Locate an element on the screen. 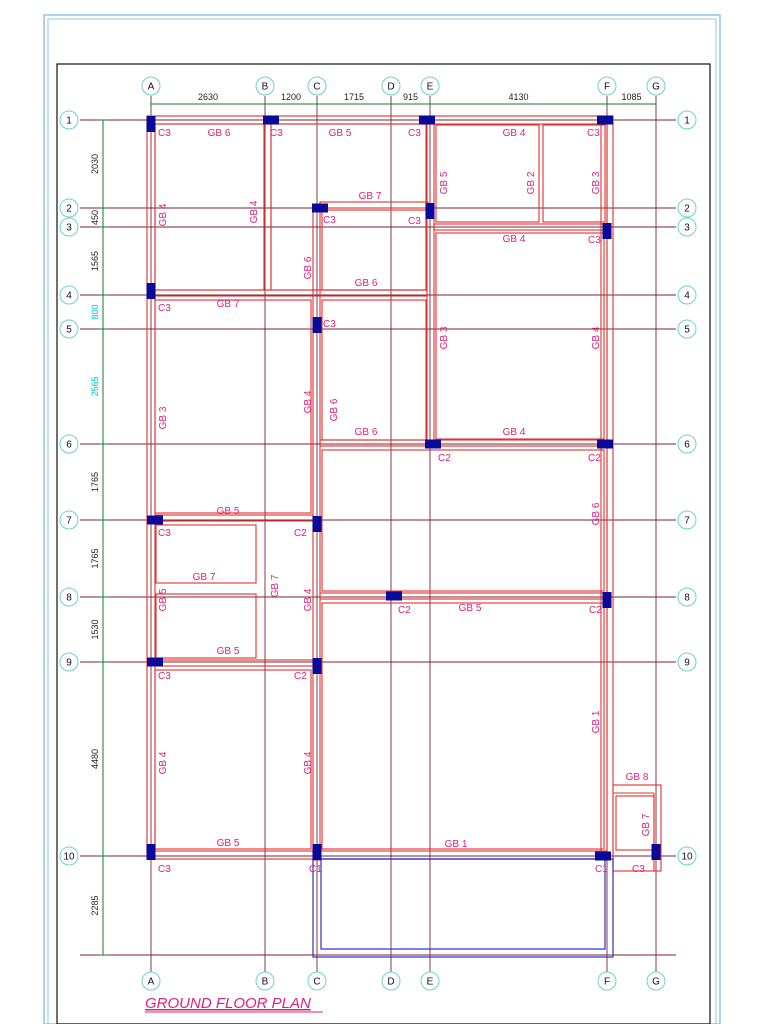 The width and height of the screenshot is (768, 1024). grid-bubble-top-C: C is located at coordinates (317, 86).